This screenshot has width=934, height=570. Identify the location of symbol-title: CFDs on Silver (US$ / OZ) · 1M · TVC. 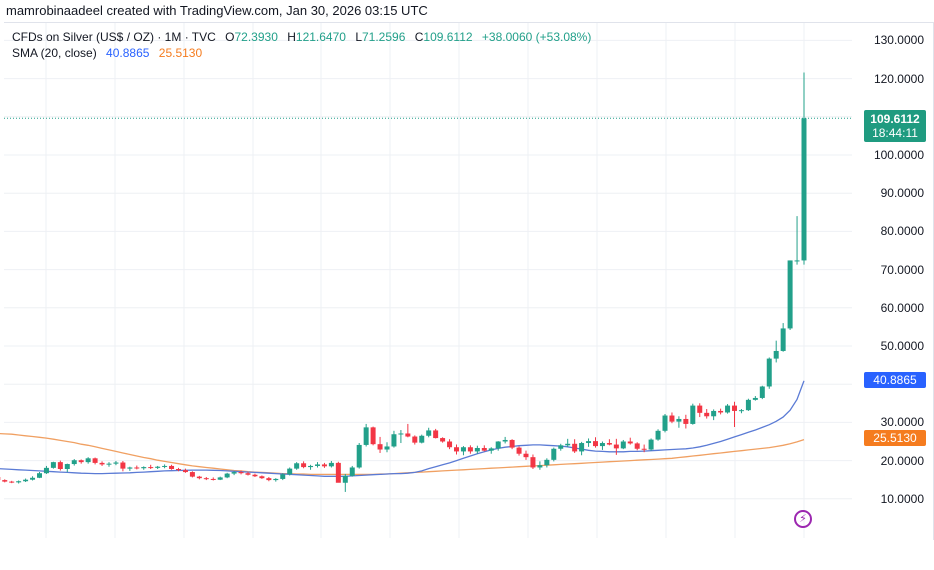
(114, 37).